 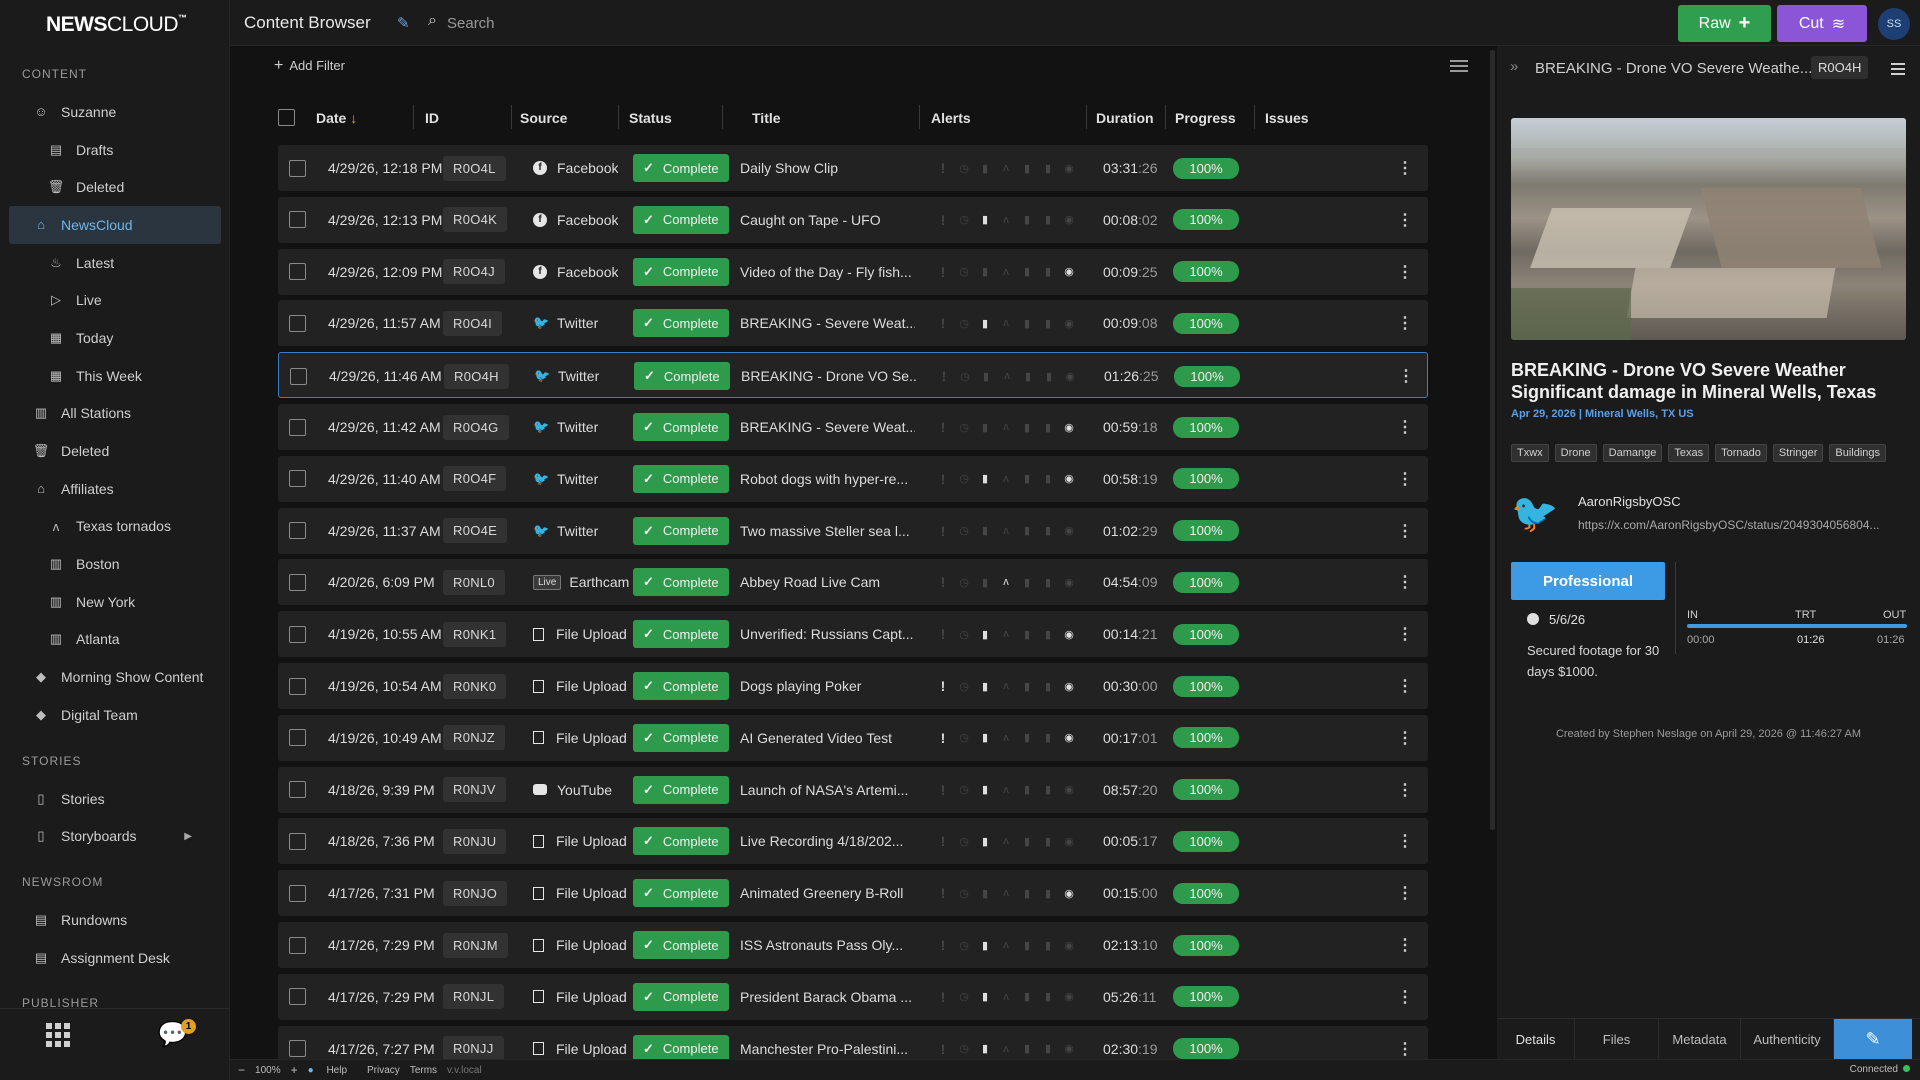 I want to click on zoom-in-button: +, so click(x=294, y=1070).